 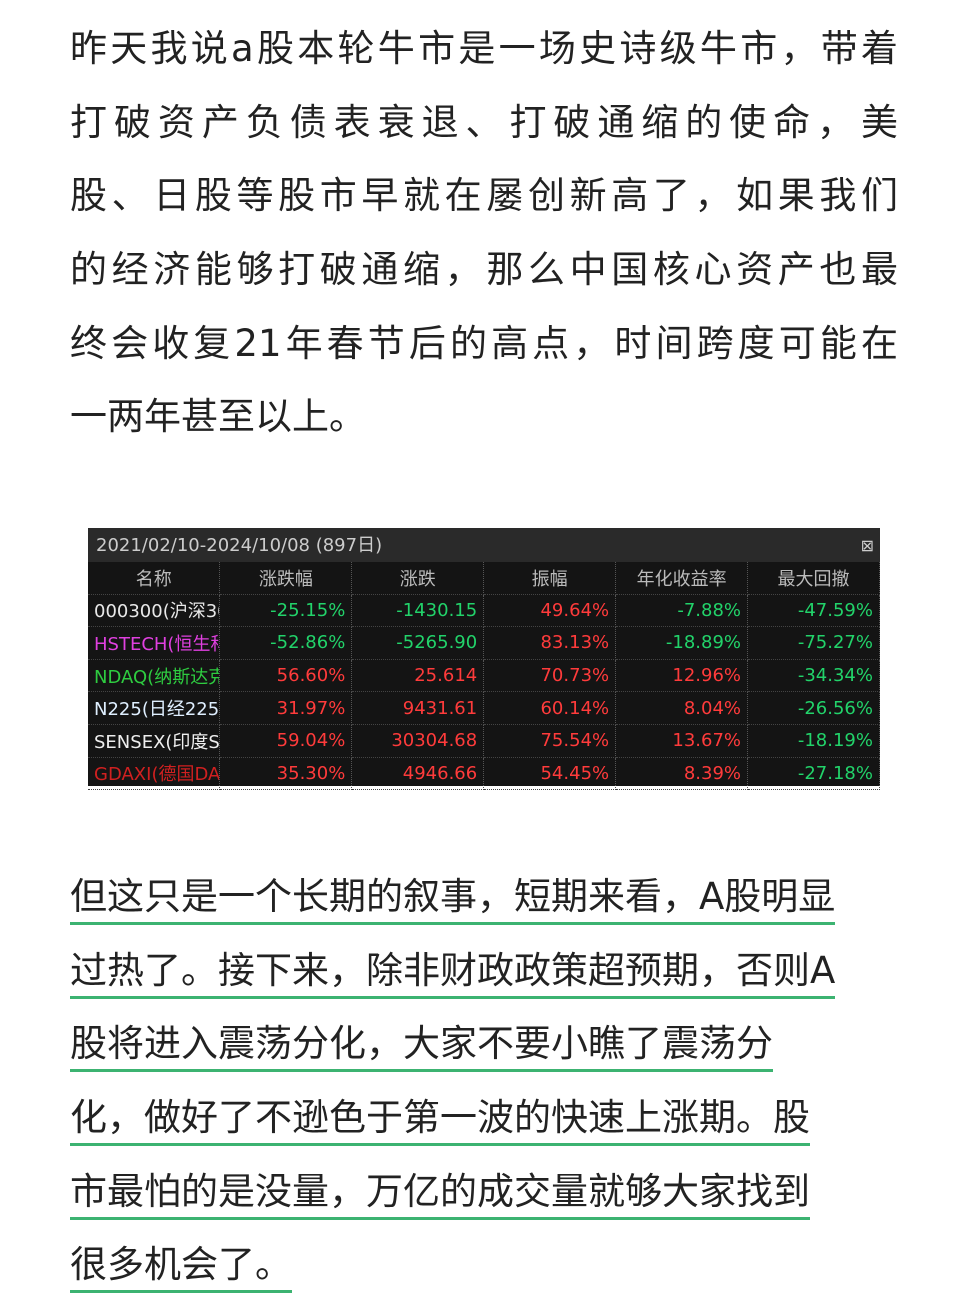 What do you see at coordinates (682, 578) in the screenshot?
I see `header-cell: 年化收益率` at bounding box center [682, 578].